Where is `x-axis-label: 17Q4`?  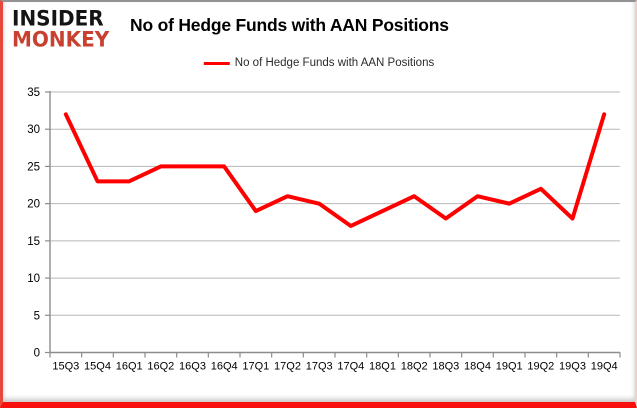
x-axis-label: 17Q4 is located at coordinates (350, 367).